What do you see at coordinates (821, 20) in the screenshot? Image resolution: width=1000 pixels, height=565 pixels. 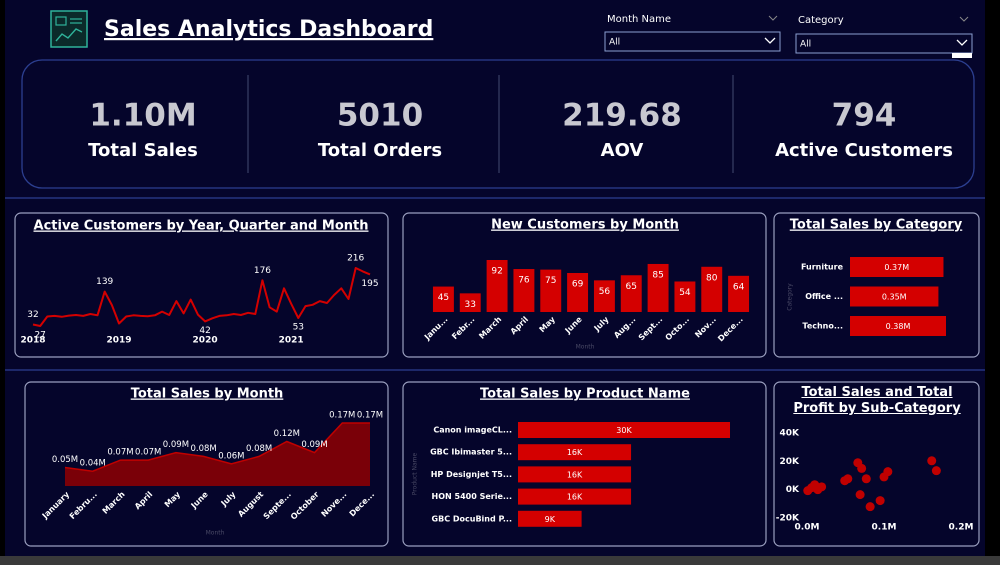 I see `filter-label: Category` at bounding box center [821, 20].